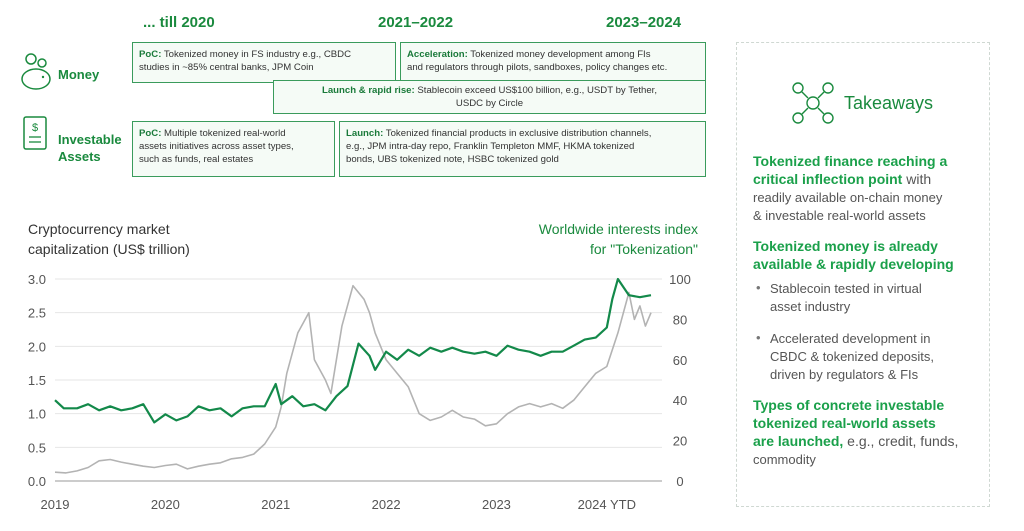 This screenshot has width=1024, height=531. I want to click on x-tick-label: 2019, so click(55, 504).